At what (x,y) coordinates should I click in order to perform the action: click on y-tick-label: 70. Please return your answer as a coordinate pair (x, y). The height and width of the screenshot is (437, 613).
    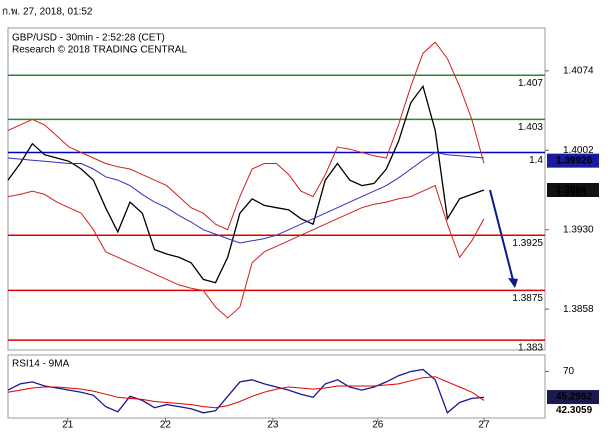
    Looking at the image, I should click on (569, 371).